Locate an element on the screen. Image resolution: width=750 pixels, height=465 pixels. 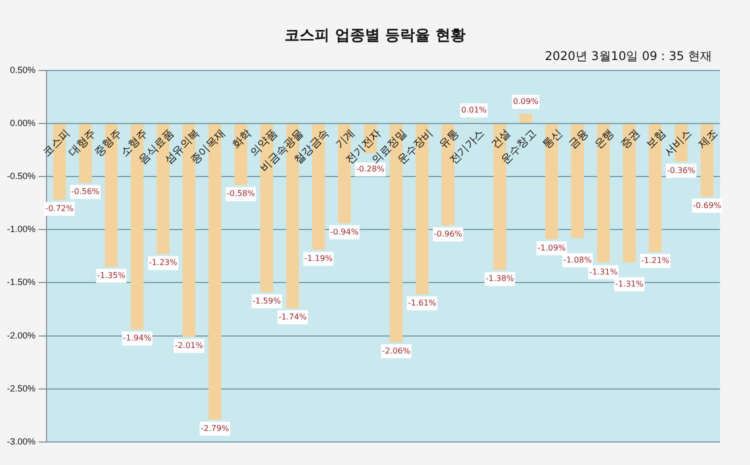
y-tick-label: -2.00% is located at coordinates (21, 335).